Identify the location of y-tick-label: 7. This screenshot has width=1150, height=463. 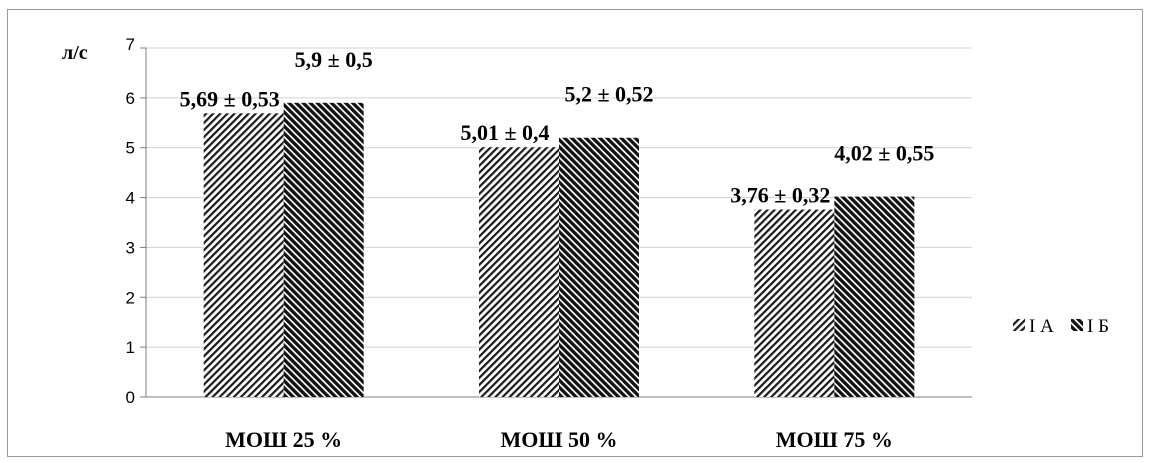
(130, 44).